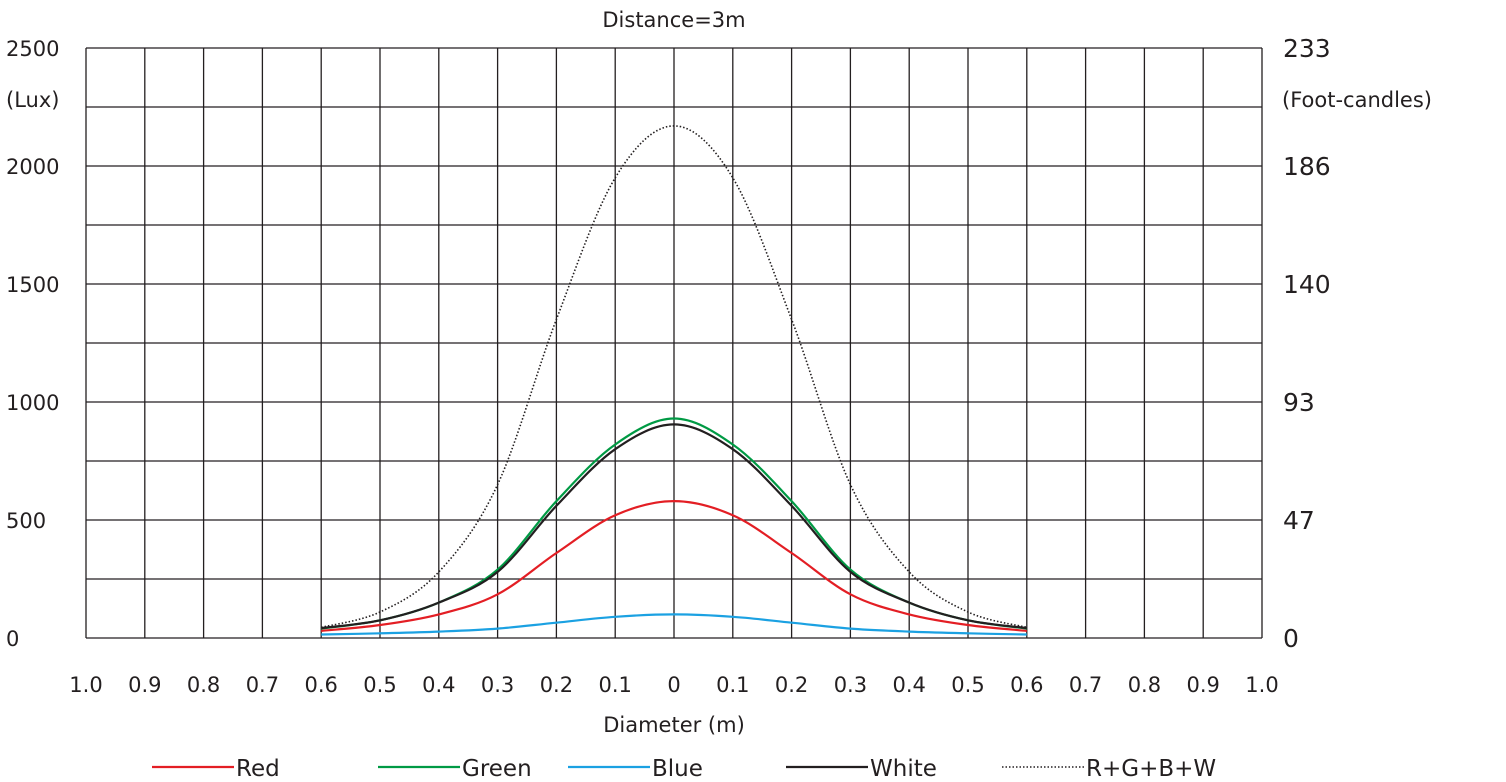  I want to click on series-line-white, so click(674, 526).